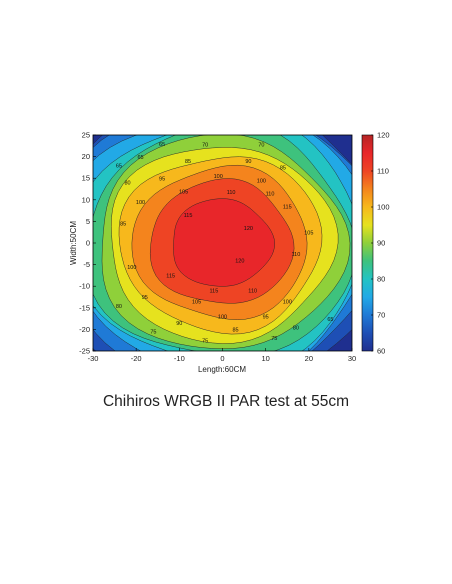 This screenshot has height=584, width=452. What do you see at coordinates (308, 233) in the screenshot?
I see `contour-label-18: 105` at bounding box center [308, 233].